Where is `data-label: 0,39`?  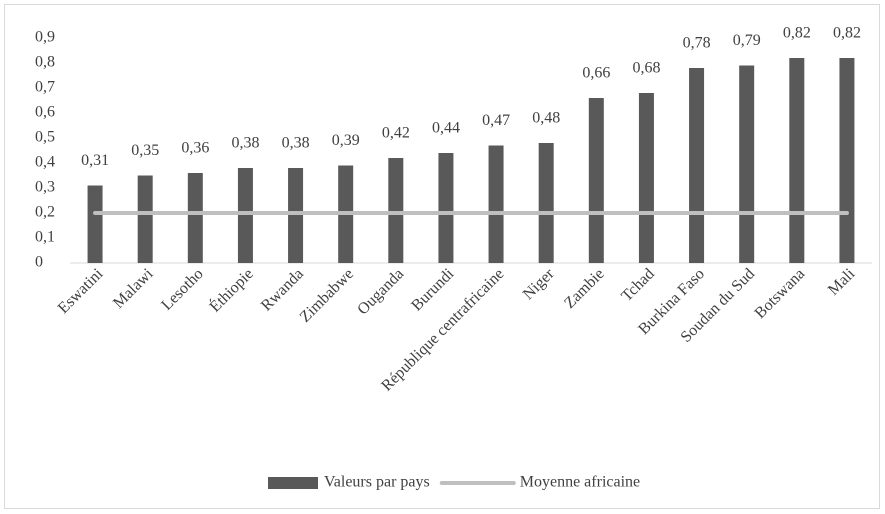 data-label: 0,39 is located at coordinates (346, 140).